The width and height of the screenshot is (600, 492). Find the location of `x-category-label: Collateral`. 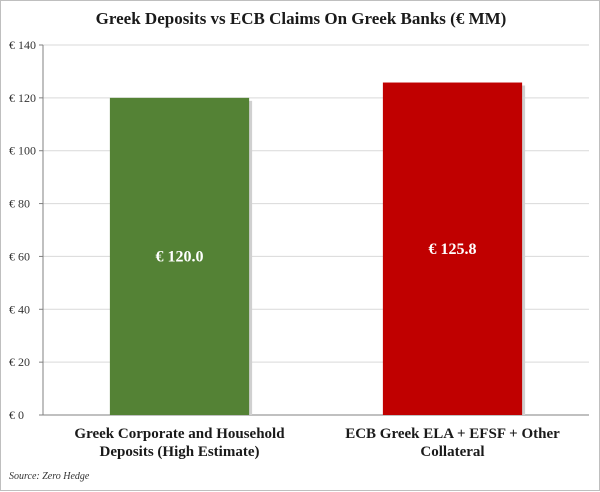

x-category-label: Collateral is located at coordinates (452, 452).